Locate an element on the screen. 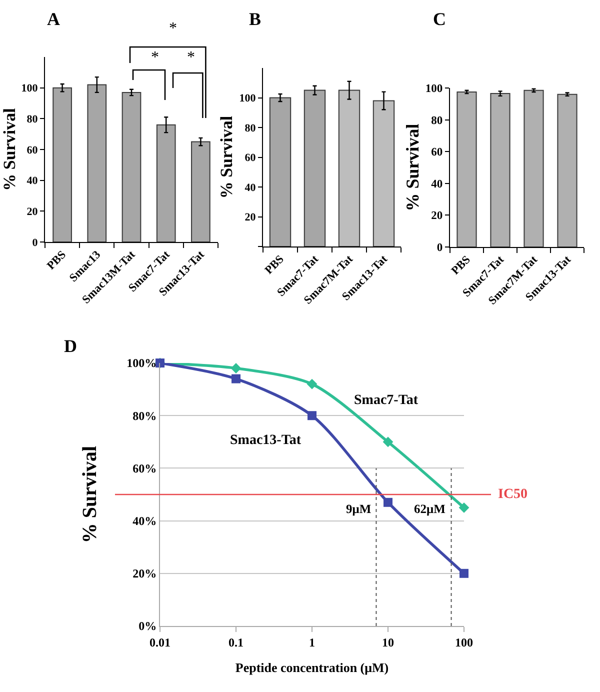  chart-title: A is located at coordinates (53, 19).